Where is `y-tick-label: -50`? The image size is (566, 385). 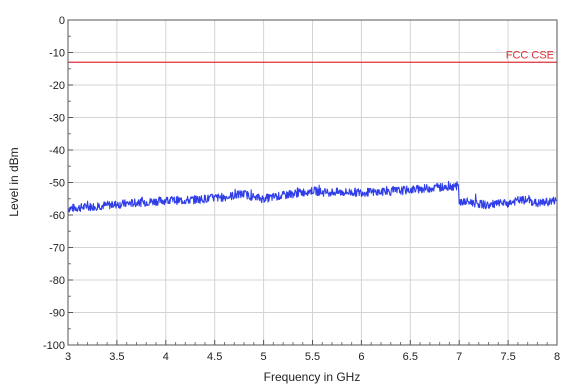 y-tick-label: -50 is located at coordinates (57, 184).